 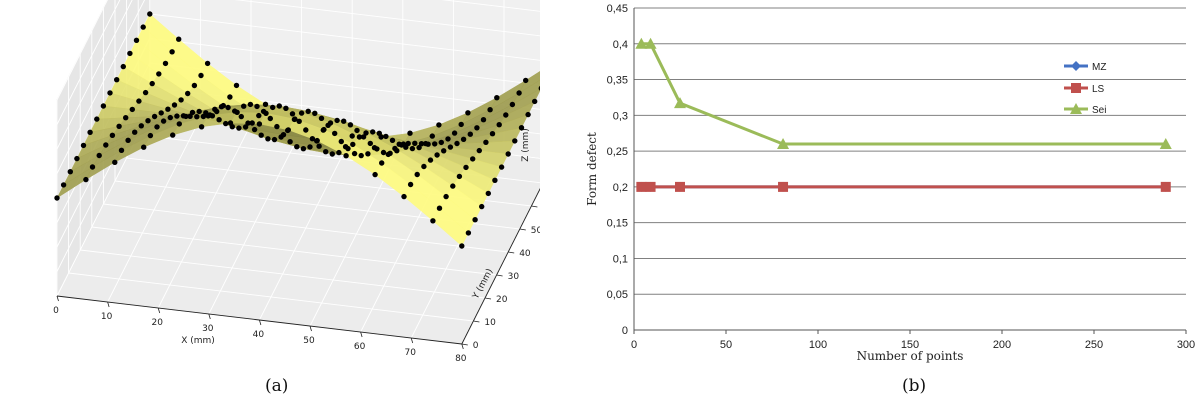 I want to click on y-tick-label: 0,3, so click(x=620, y=116).